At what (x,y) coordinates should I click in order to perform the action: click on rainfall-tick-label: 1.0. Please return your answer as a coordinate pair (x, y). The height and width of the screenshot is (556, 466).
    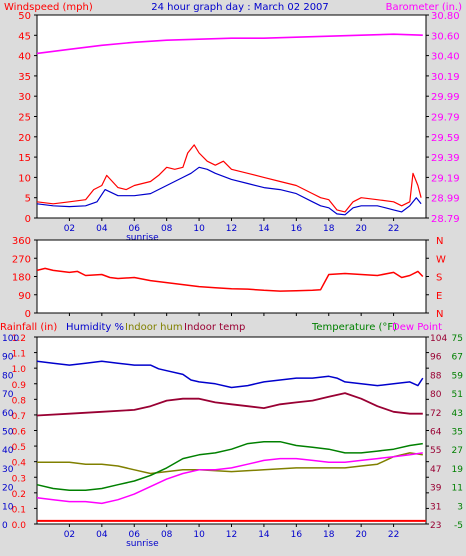
    Looking at the image, I should click on (19, 370).